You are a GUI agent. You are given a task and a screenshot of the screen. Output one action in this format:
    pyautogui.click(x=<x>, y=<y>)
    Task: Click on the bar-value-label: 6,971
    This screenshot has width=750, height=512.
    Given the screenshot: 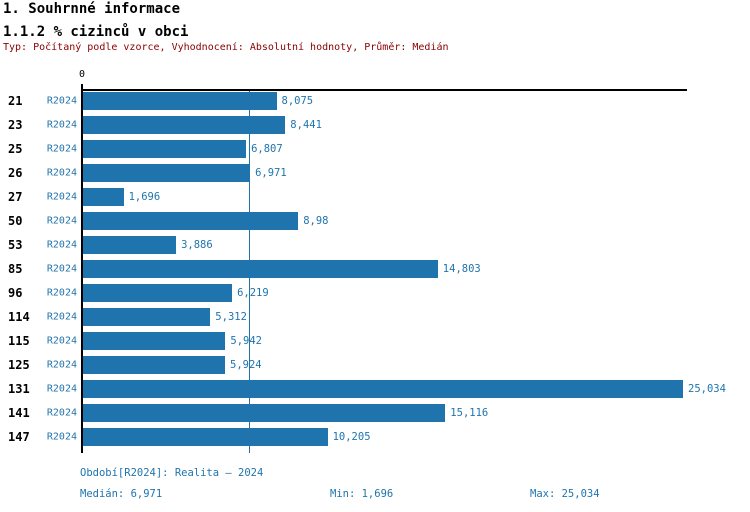 What is the action you would take?
    pyautogui.click(x=271, y=173)
    